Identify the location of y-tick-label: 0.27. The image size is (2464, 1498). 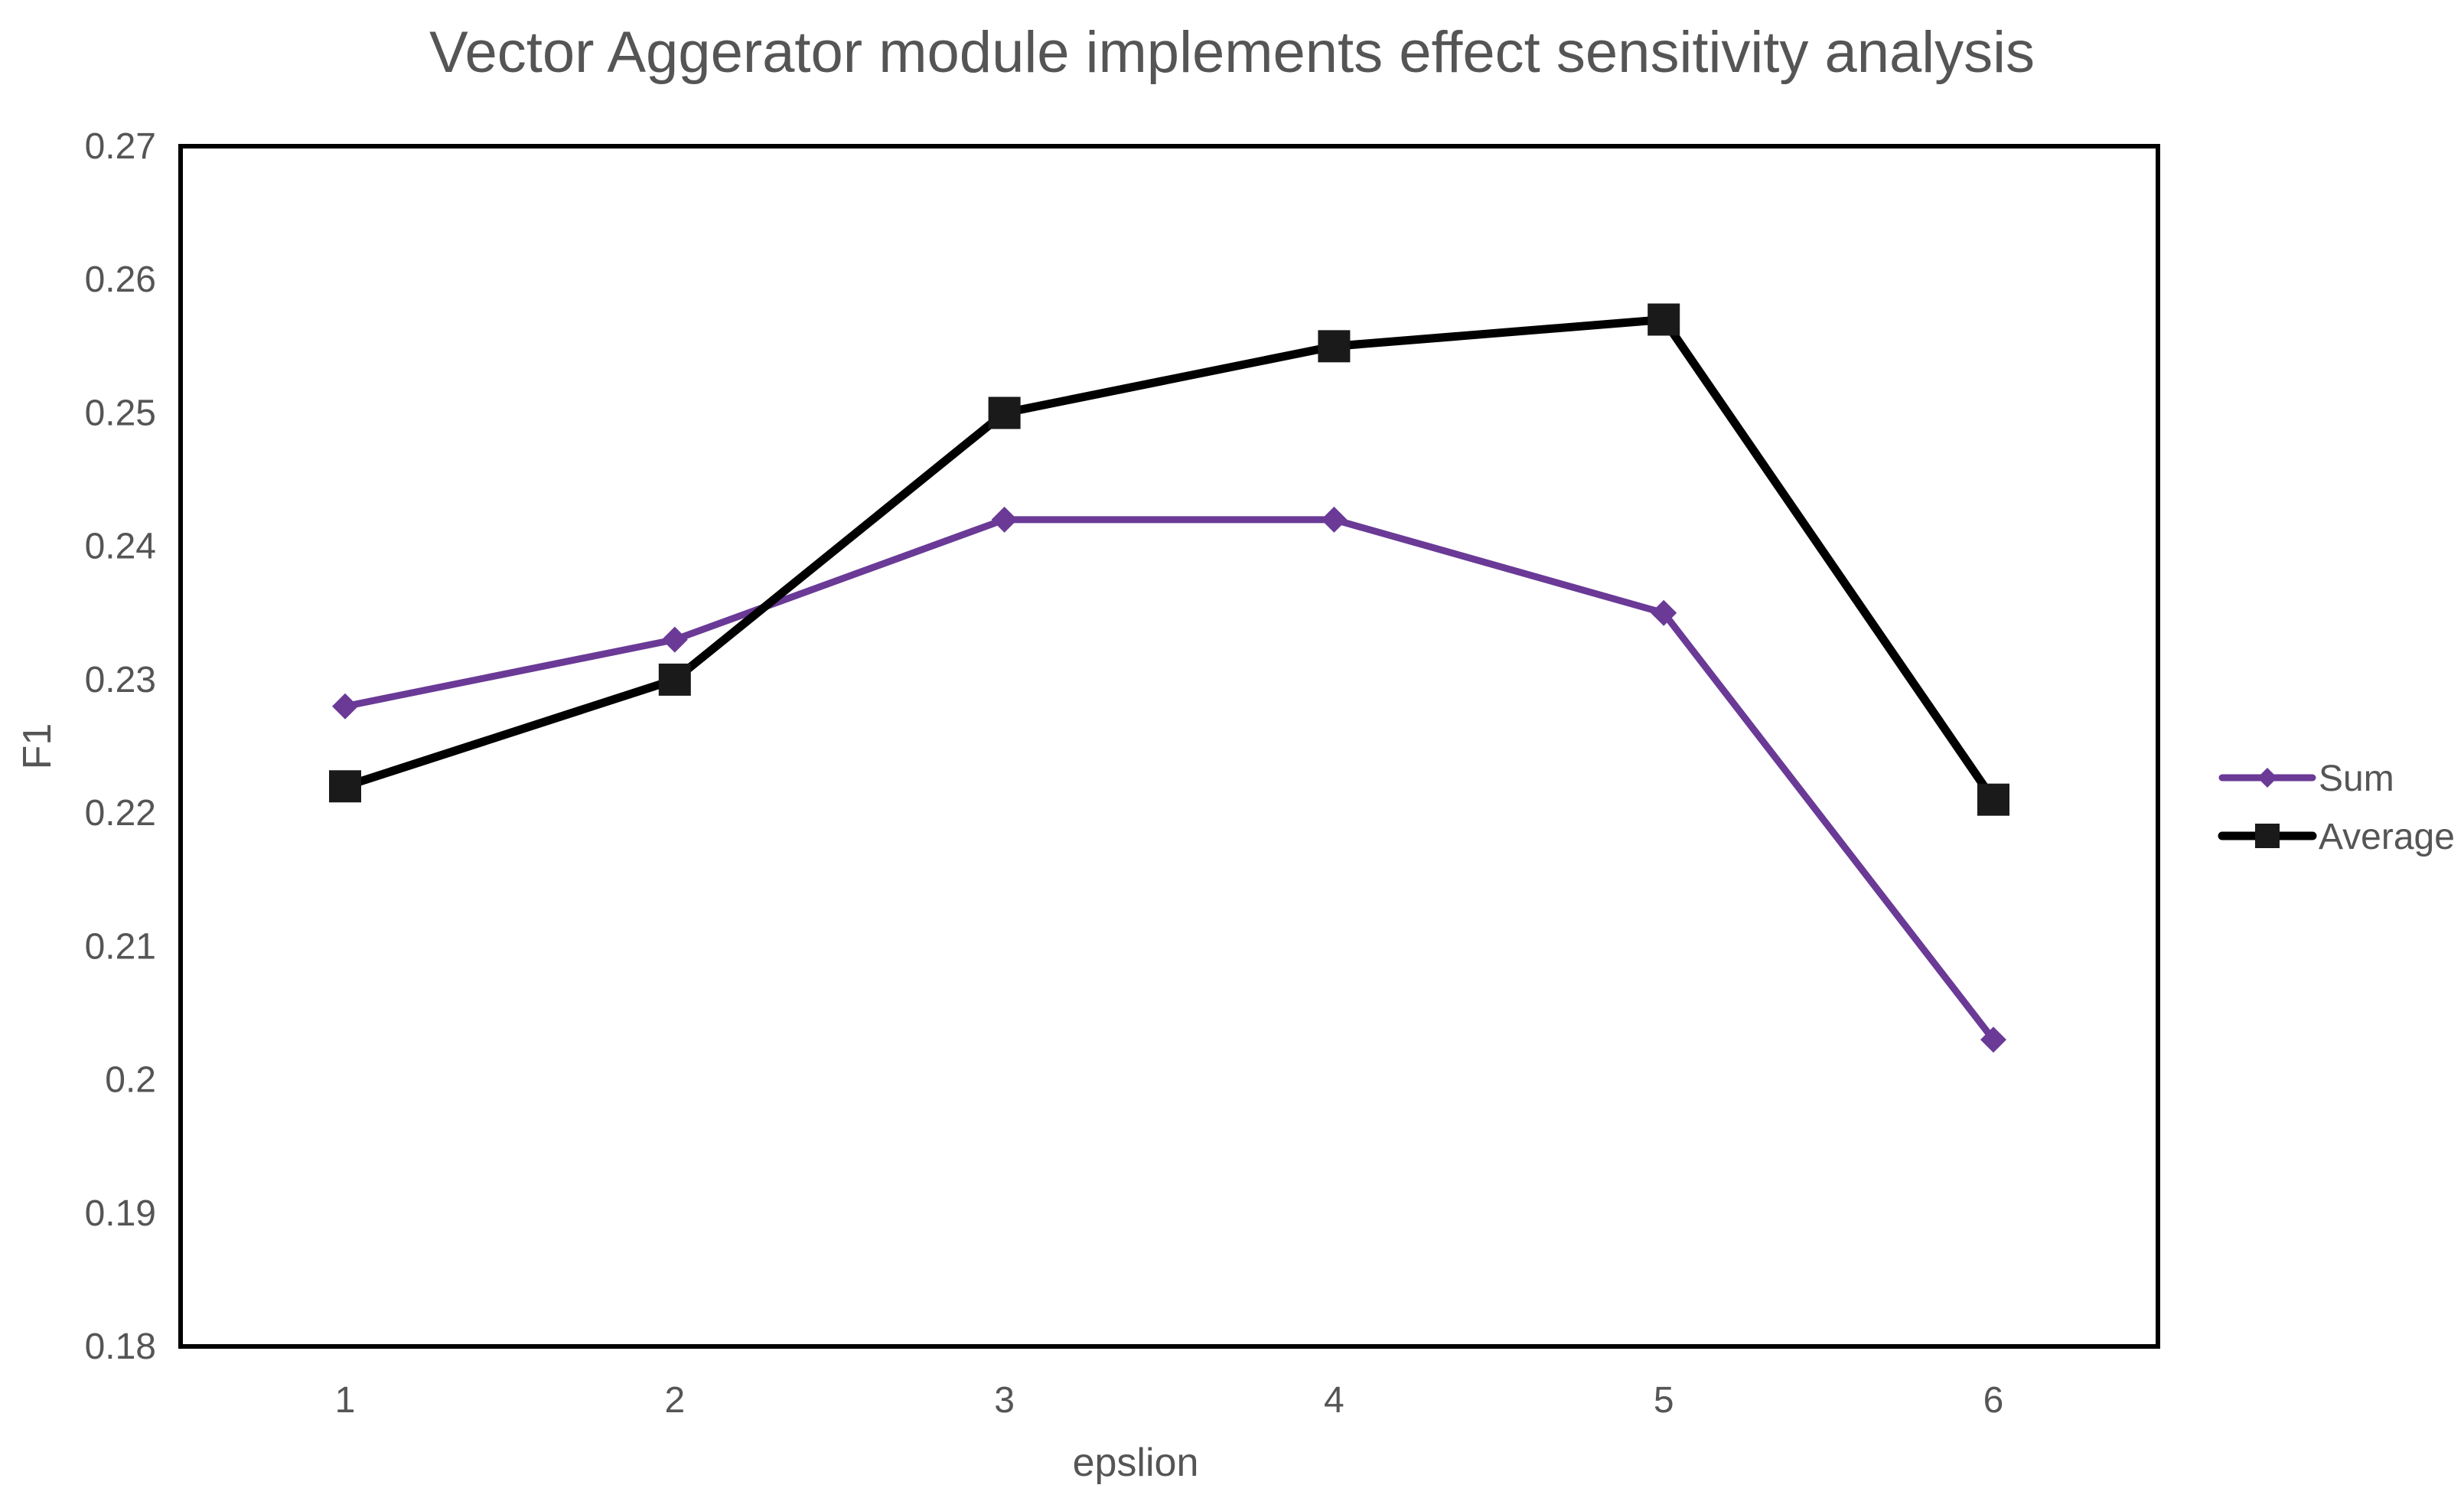
(120, 146).